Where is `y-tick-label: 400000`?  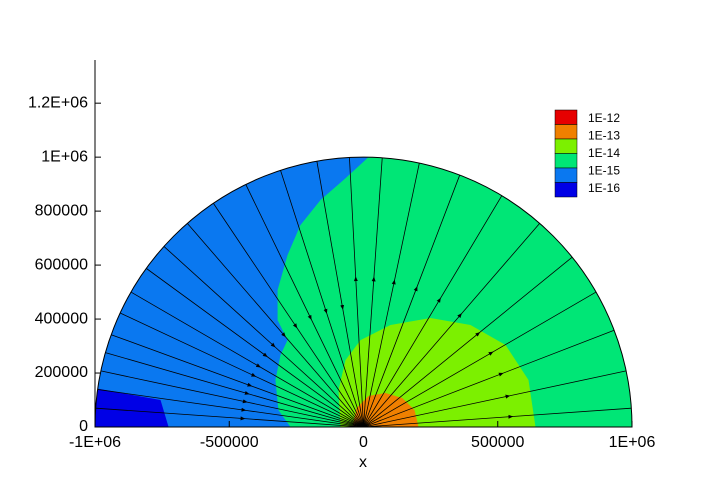
y-tick-label: 400000 is located at coordinates (61, 318).